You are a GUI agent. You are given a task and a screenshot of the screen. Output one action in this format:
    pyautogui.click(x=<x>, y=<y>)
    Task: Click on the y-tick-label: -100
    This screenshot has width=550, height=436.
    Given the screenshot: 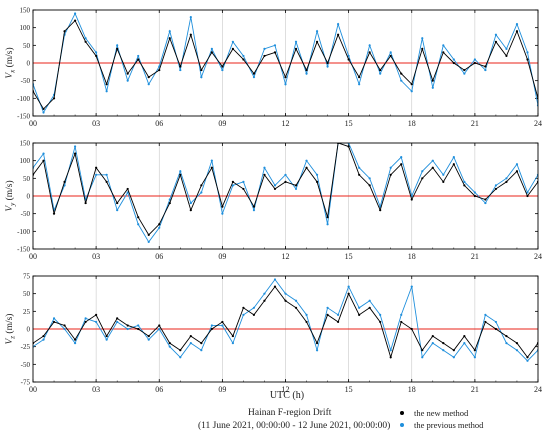 What is the action you would take?
    pyautogui.click(x=23, y=99)
    